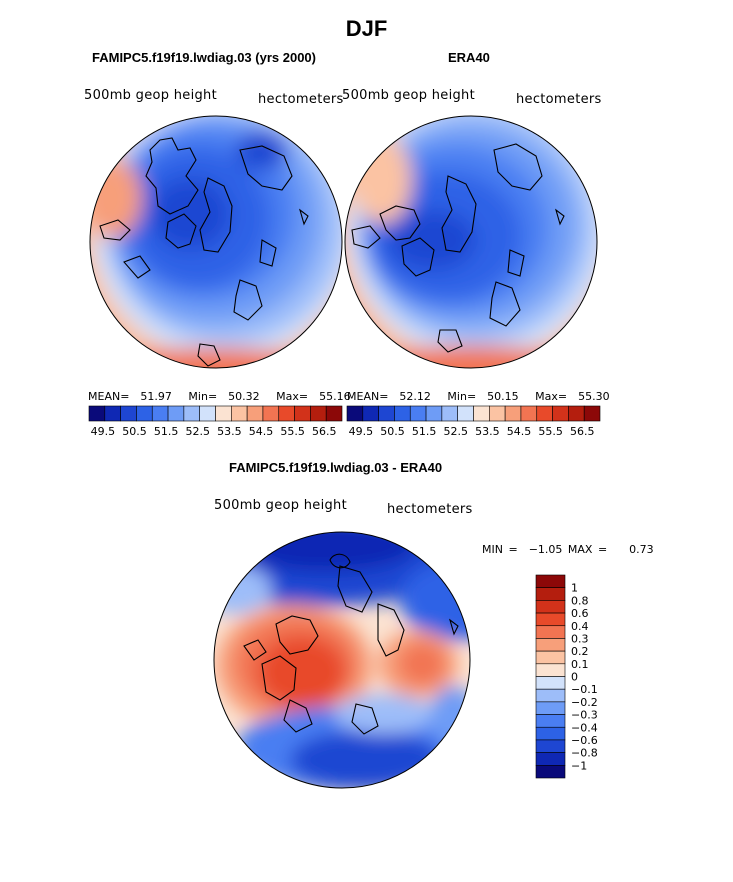 Image resolution: width=733 pixels, height=882 pixels. I want to click on obs-colorbar-tick-label: 55.5, so click(550, 431).